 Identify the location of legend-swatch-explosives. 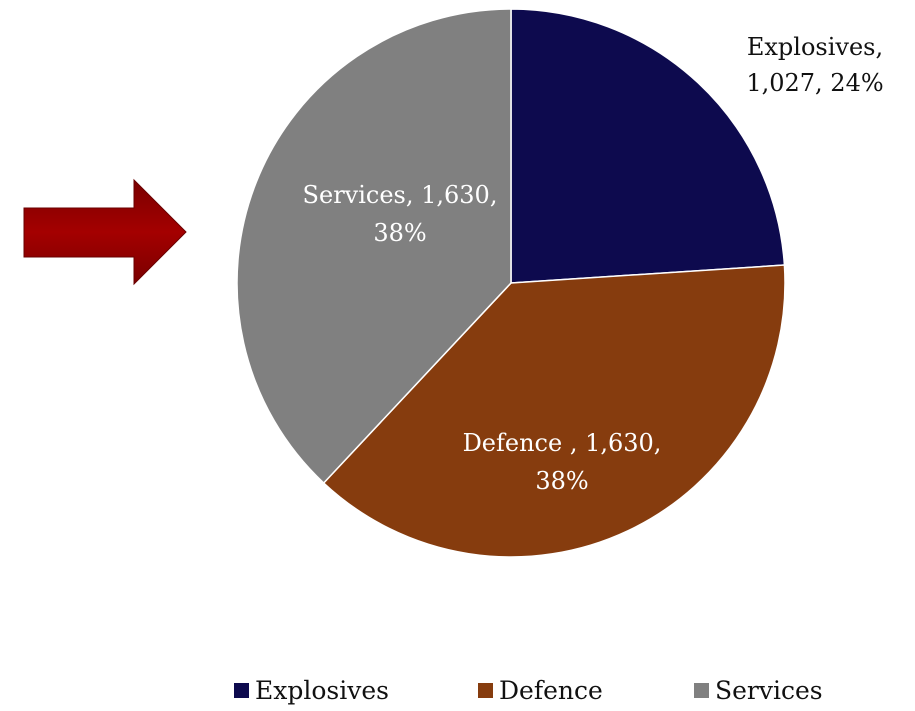
(241, 690).